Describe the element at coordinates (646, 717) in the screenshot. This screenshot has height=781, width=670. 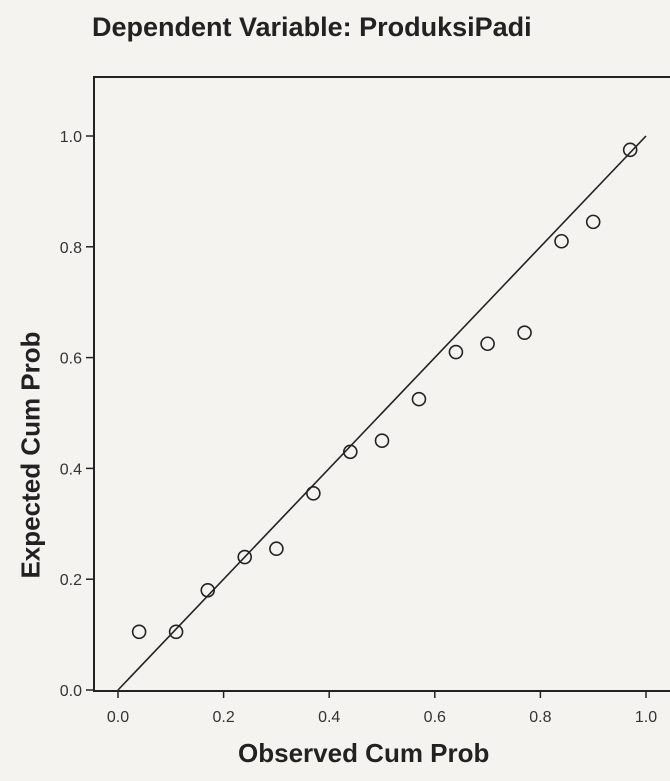
I see `x-tick-label: 1.0` at that location.